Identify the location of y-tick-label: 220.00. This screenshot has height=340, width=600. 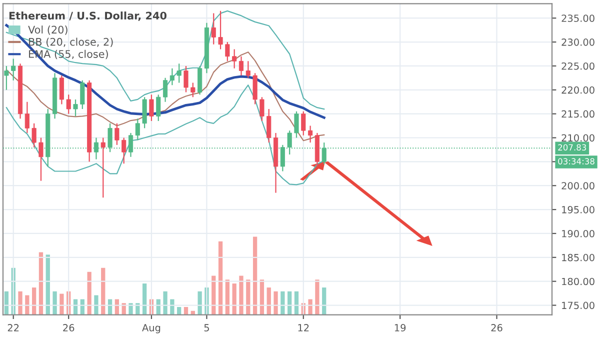
(578, 90).